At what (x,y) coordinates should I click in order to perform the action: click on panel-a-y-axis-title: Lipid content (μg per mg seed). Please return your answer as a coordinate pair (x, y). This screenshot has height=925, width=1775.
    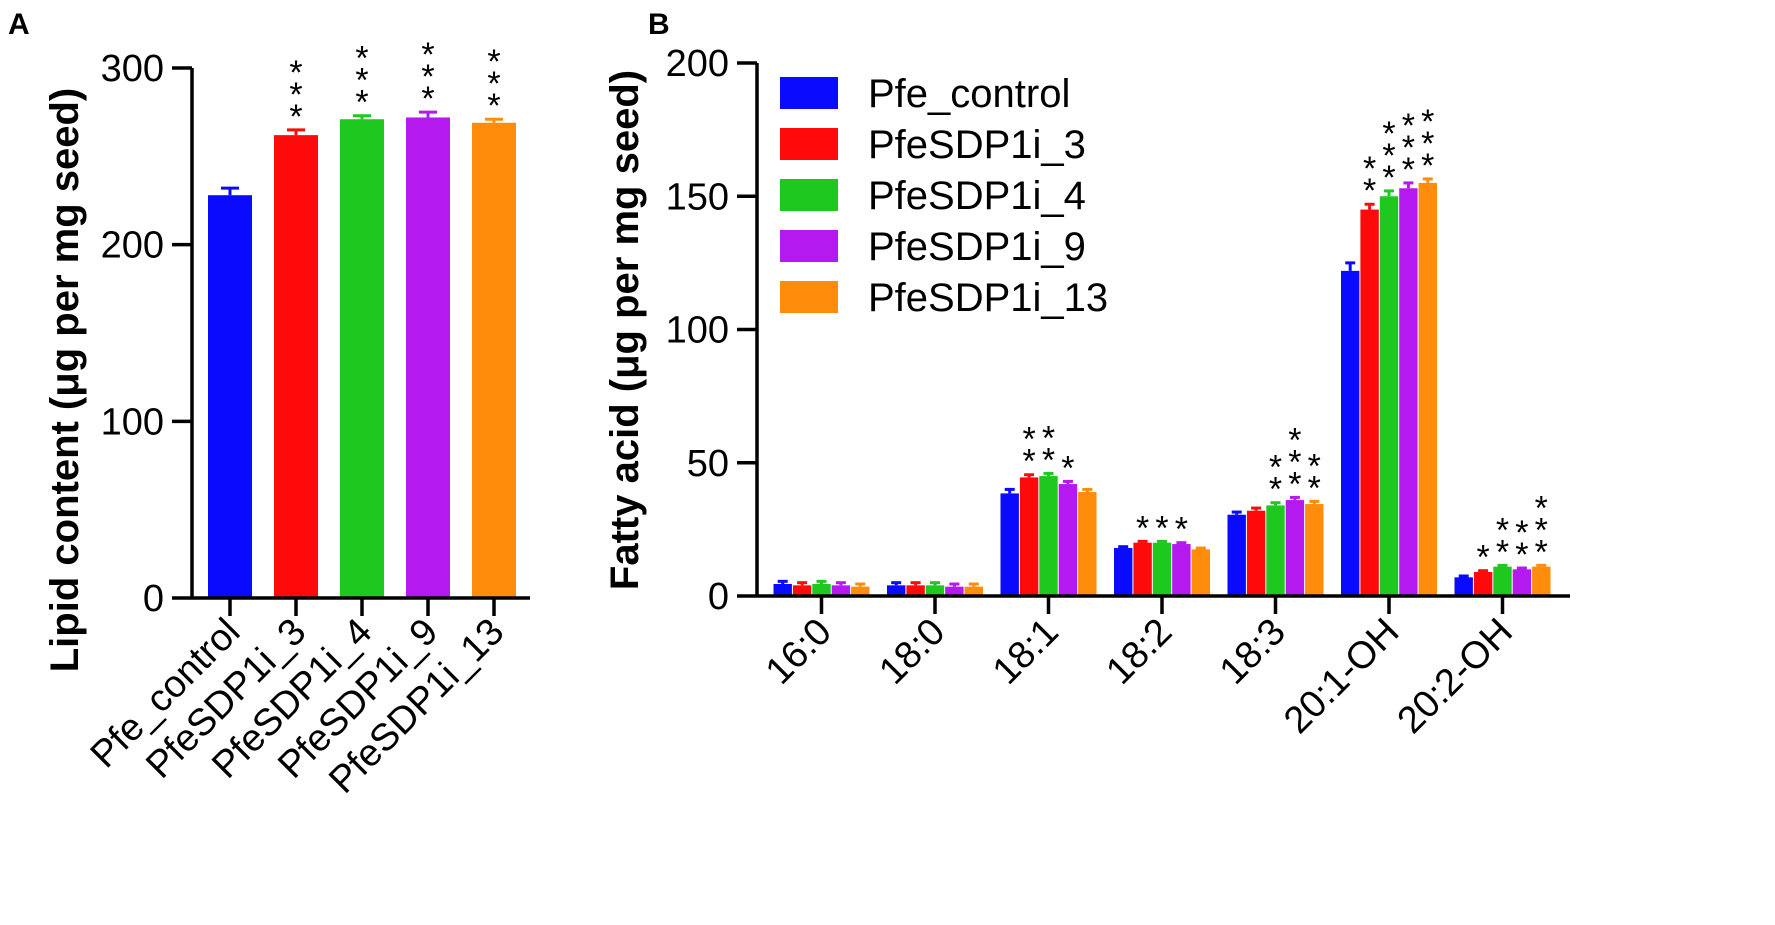
    Looking at the image, I should click on (65, 380).